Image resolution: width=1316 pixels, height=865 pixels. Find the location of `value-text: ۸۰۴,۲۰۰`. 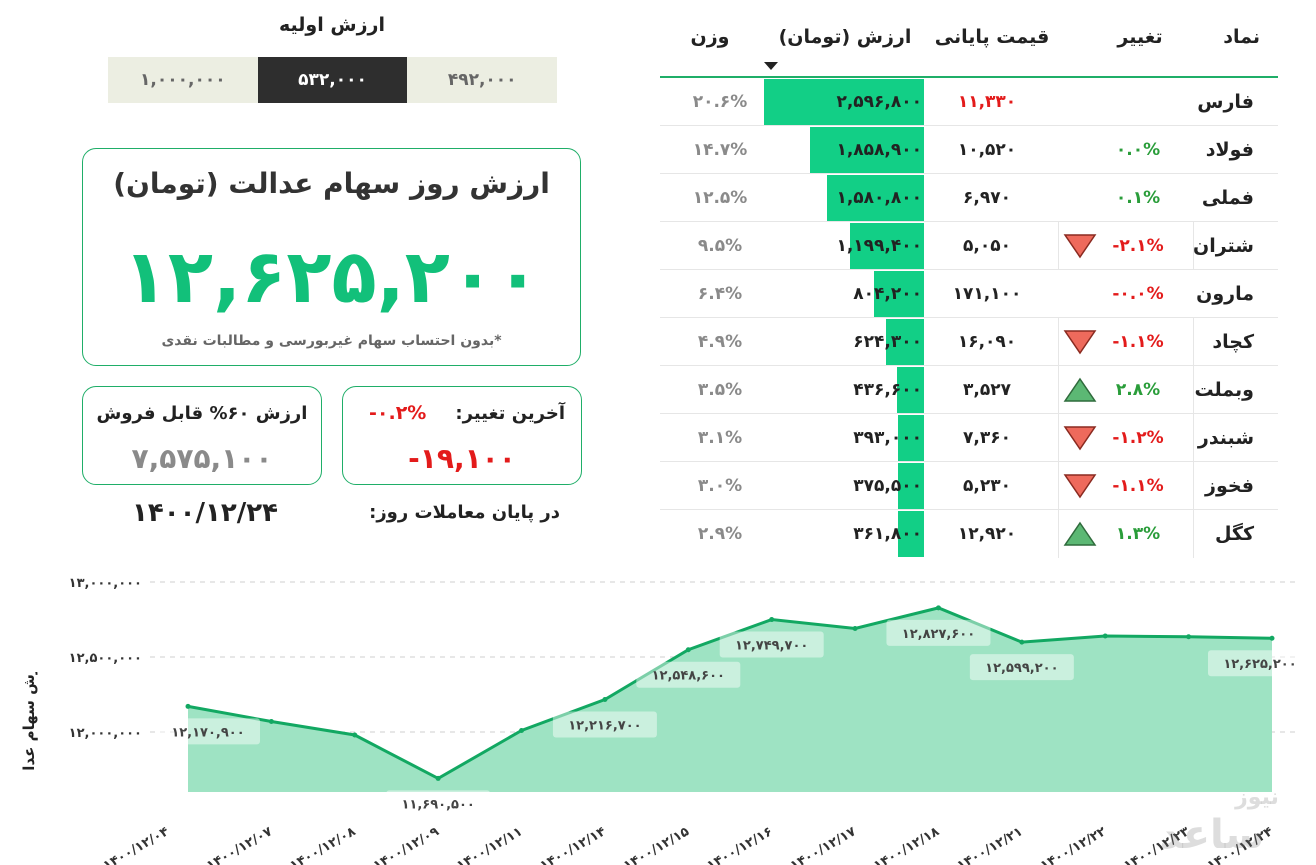

value-text: ۸۰۴,۲۰۰ is located at coordinates (887, 294).